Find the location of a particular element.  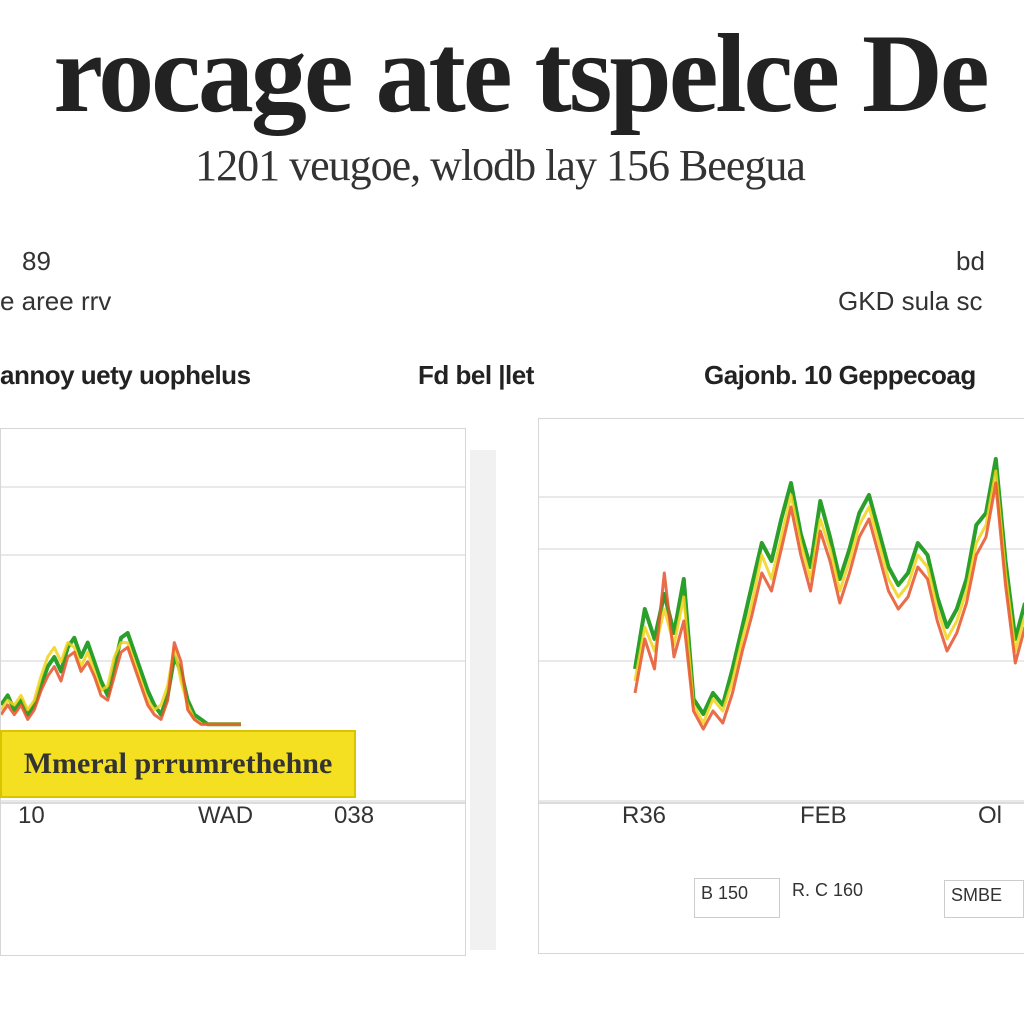

left-caption: annoy uety uophelus is located at coordinates (125, 375).